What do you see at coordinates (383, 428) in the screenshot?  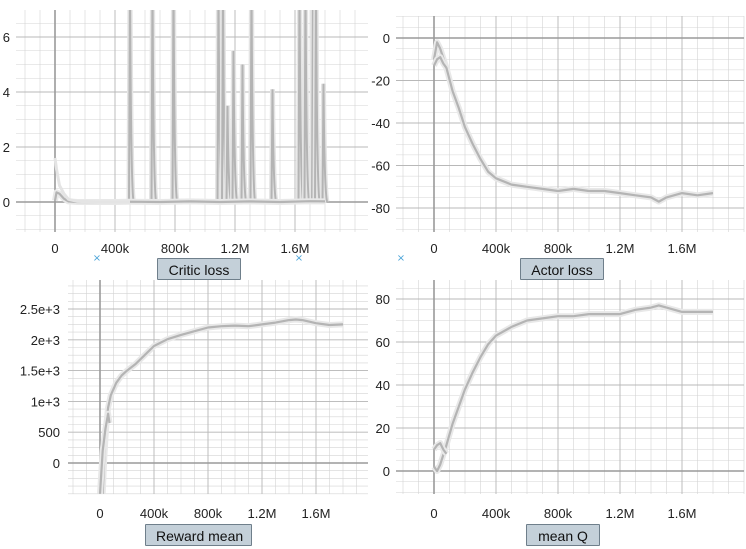 I see `y-tick-label: 20` at bounding box center [383, 428].